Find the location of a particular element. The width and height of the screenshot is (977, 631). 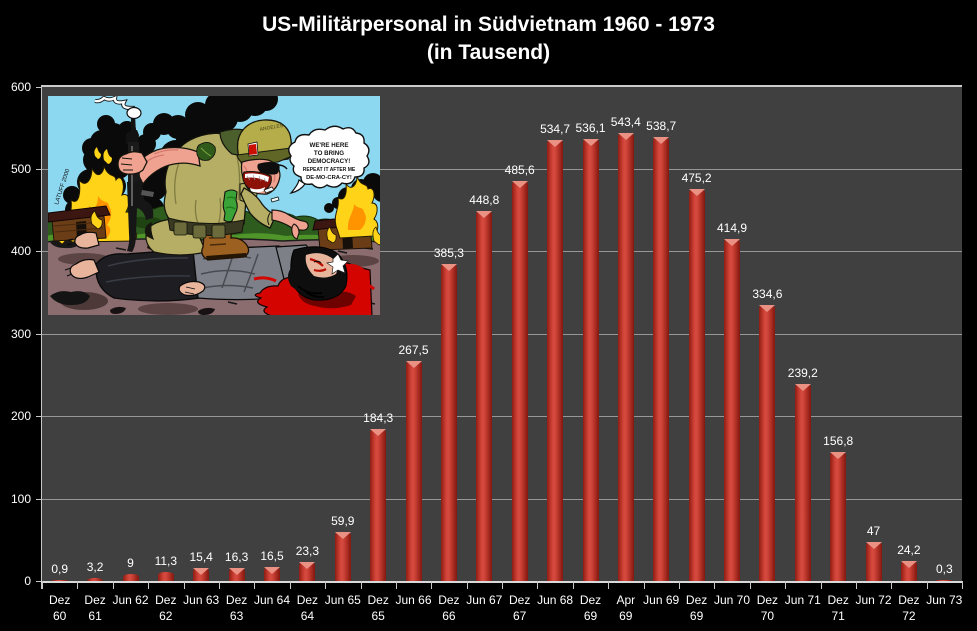

svg-text: ANGELES is located at coordinates (271, 128).